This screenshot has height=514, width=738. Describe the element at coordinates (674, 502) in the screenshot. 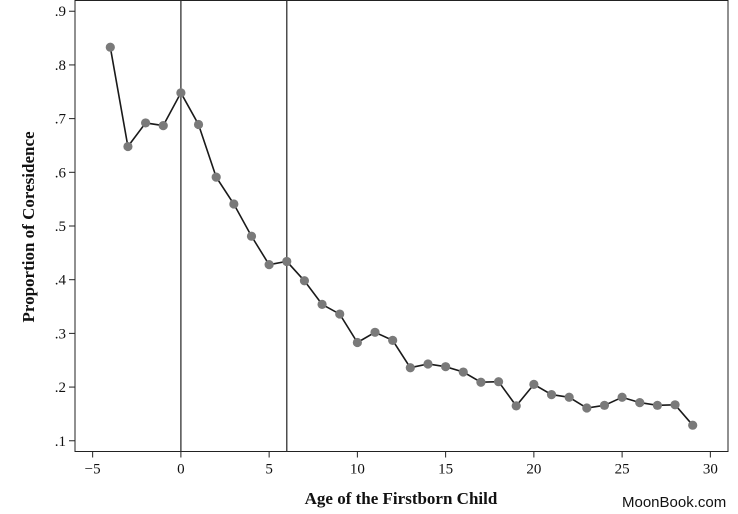

I see `watermark-text: MoonBook.com` at that location.